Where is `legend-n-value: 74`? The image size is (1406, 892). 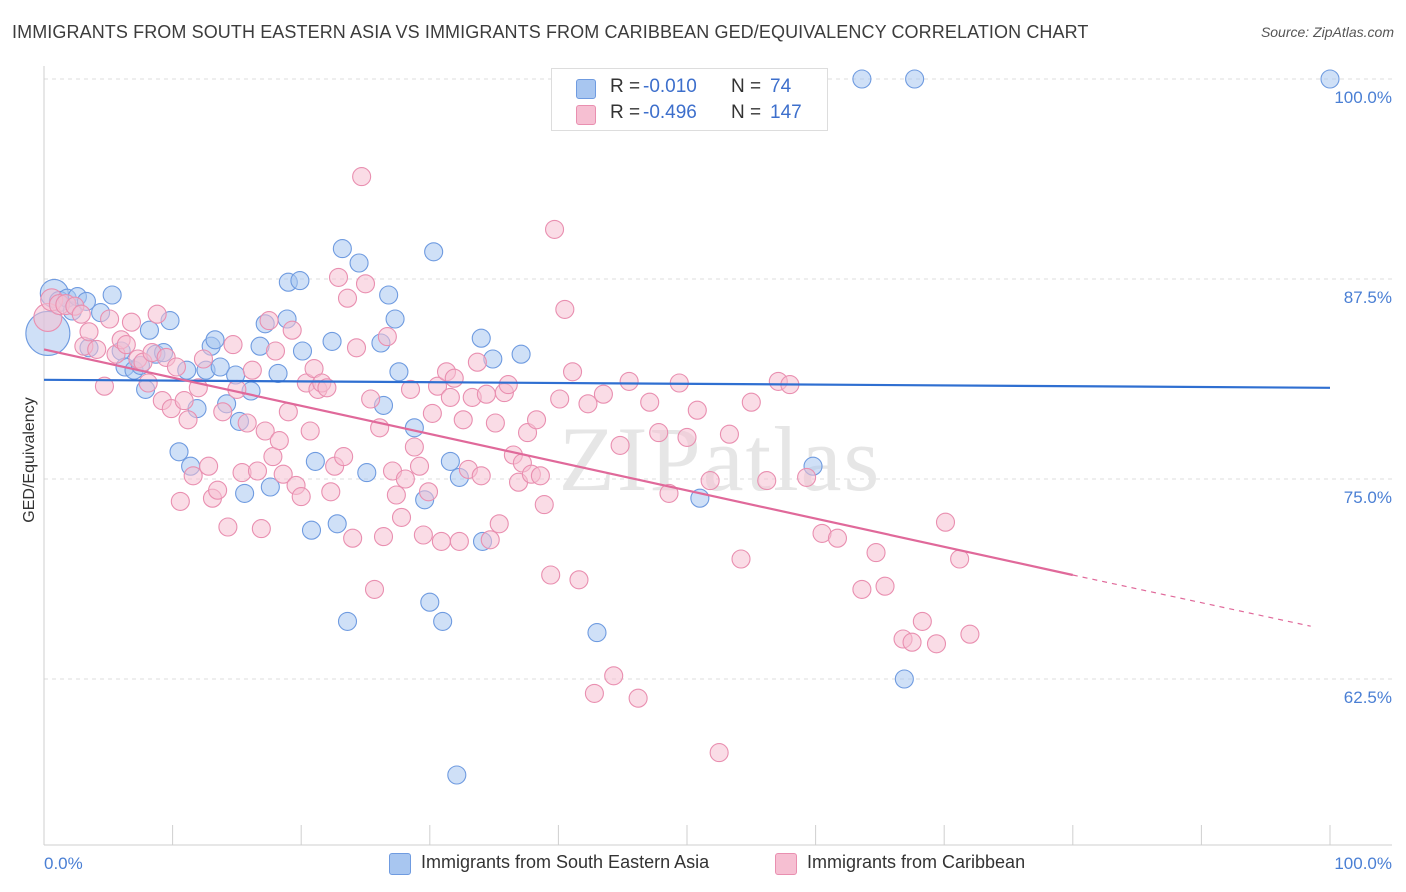 legend-n-value: 74 is located at coordinates (781, 86).